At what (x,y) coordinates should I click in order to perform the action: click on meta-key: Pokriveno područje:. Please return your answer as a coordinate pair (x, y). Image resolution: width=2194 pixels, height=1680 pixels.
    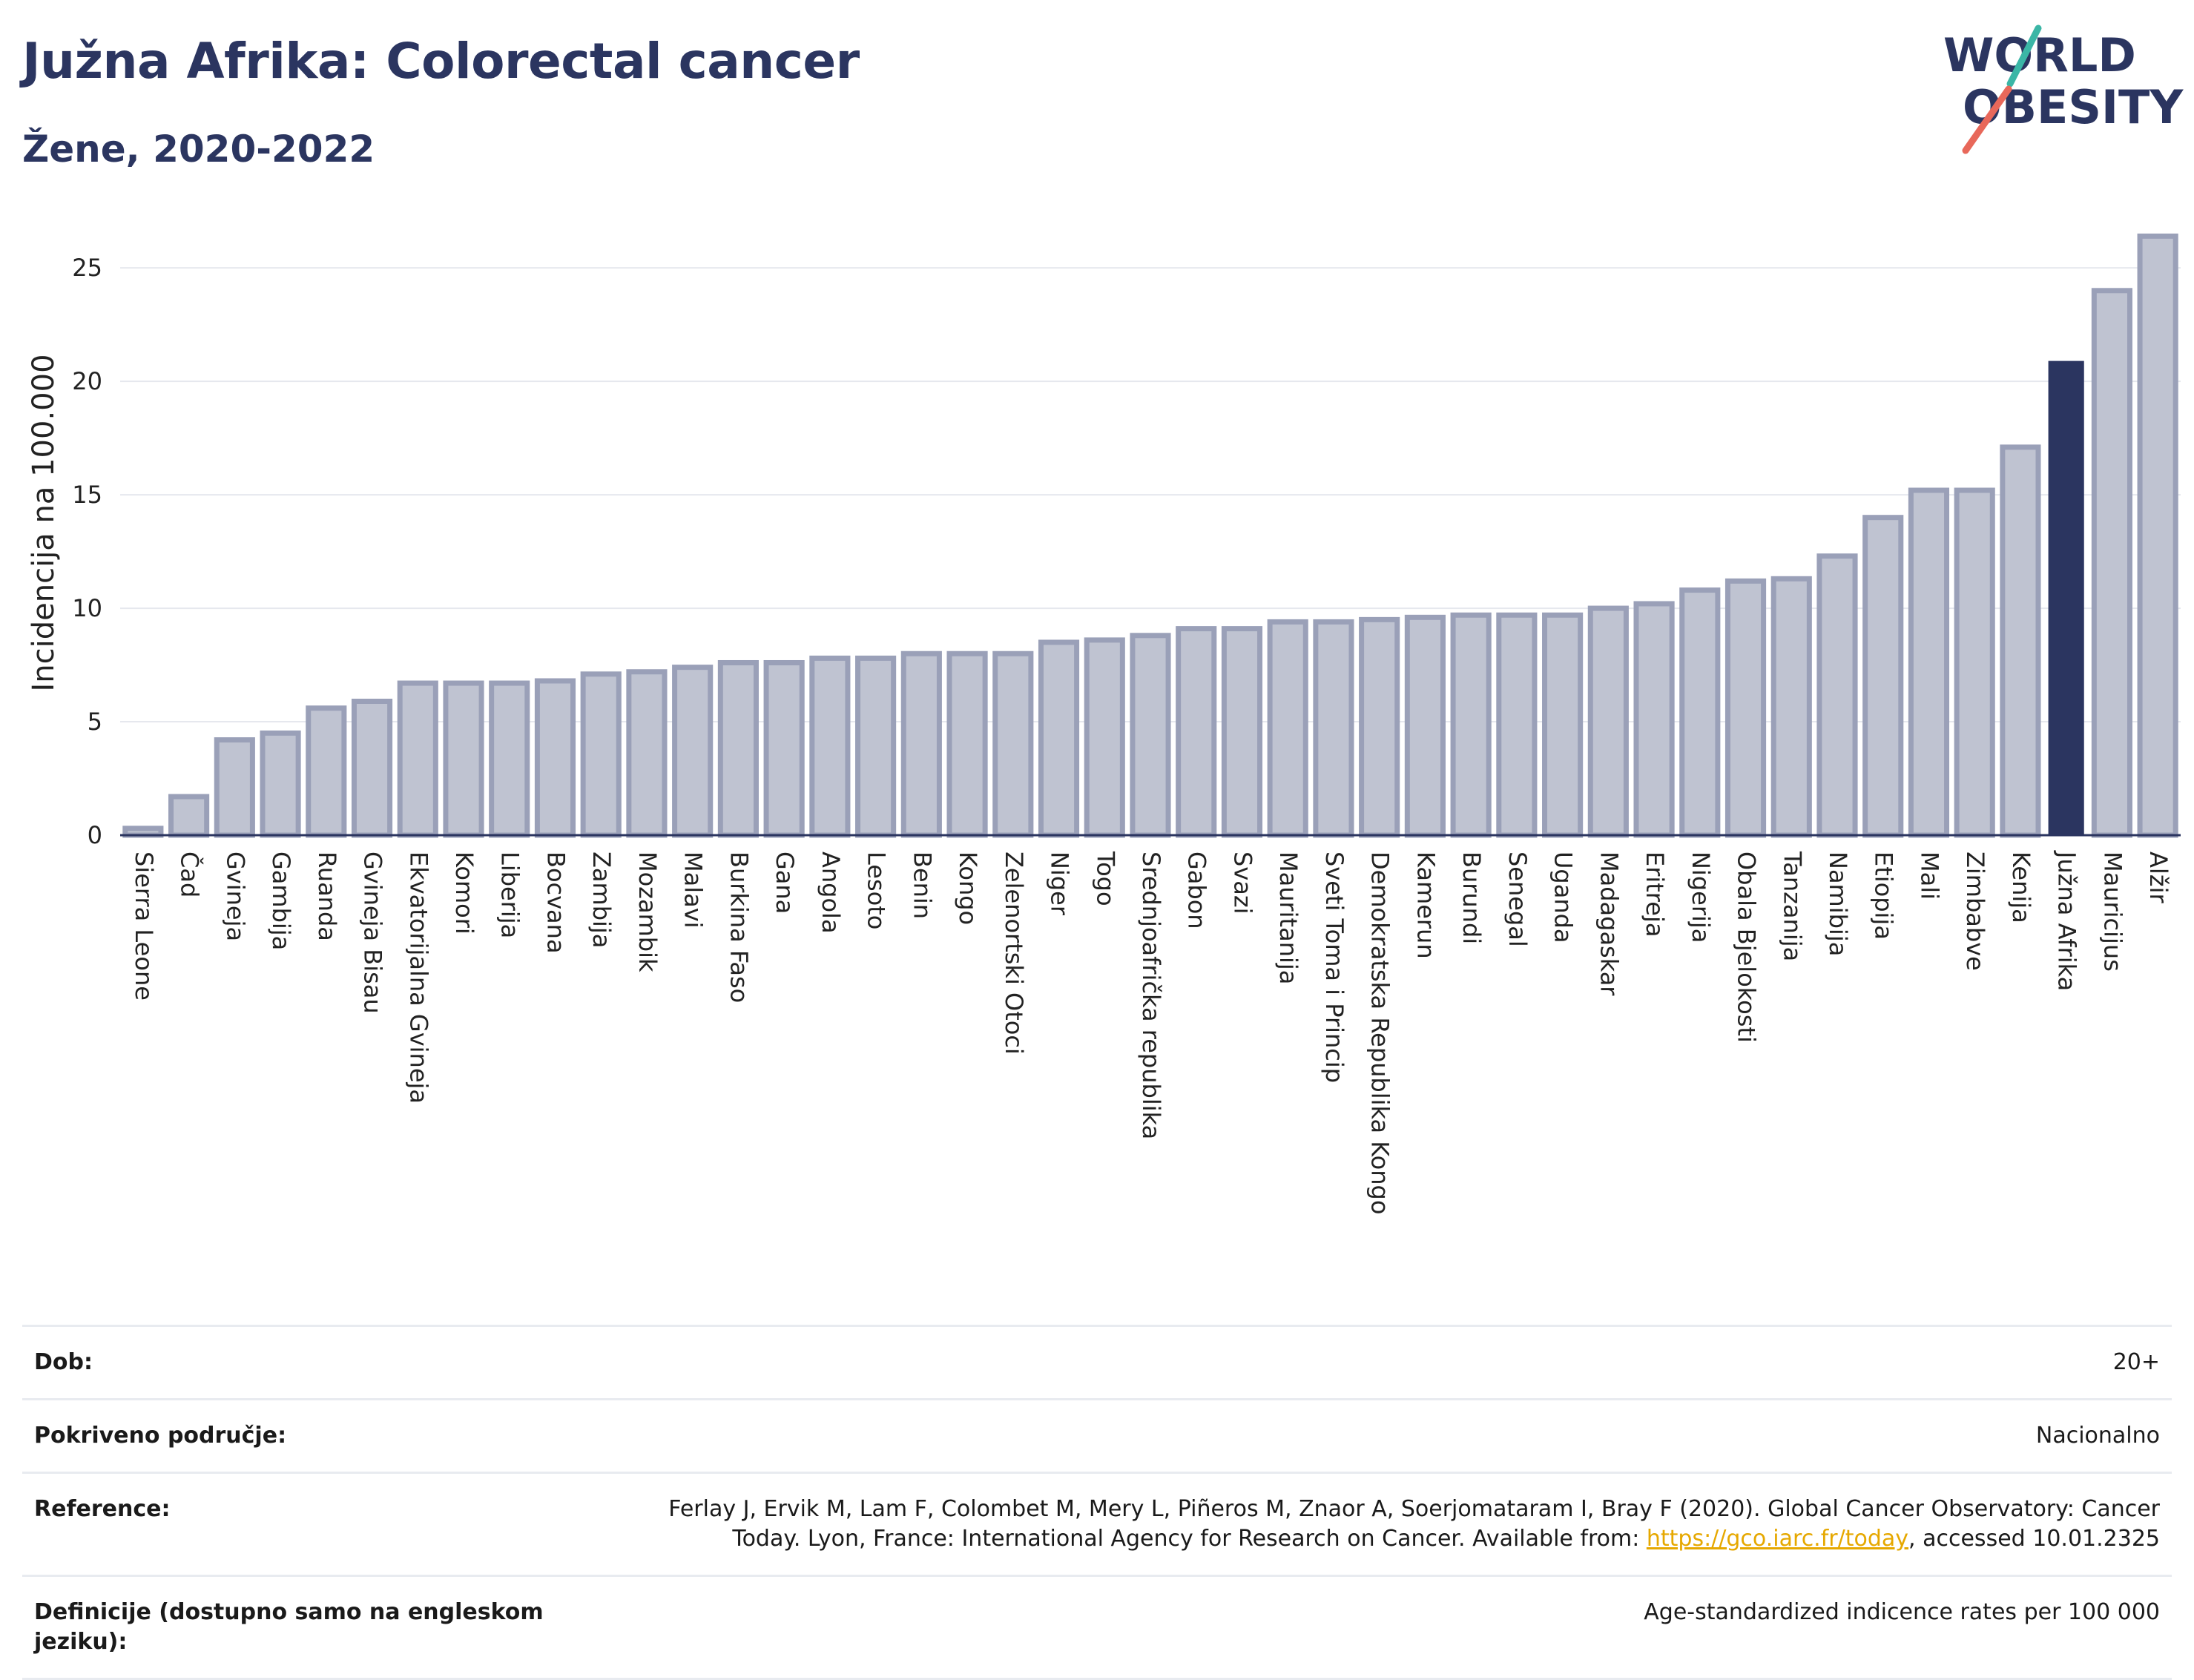
    Looking at the image, I should click on (160, 1436).